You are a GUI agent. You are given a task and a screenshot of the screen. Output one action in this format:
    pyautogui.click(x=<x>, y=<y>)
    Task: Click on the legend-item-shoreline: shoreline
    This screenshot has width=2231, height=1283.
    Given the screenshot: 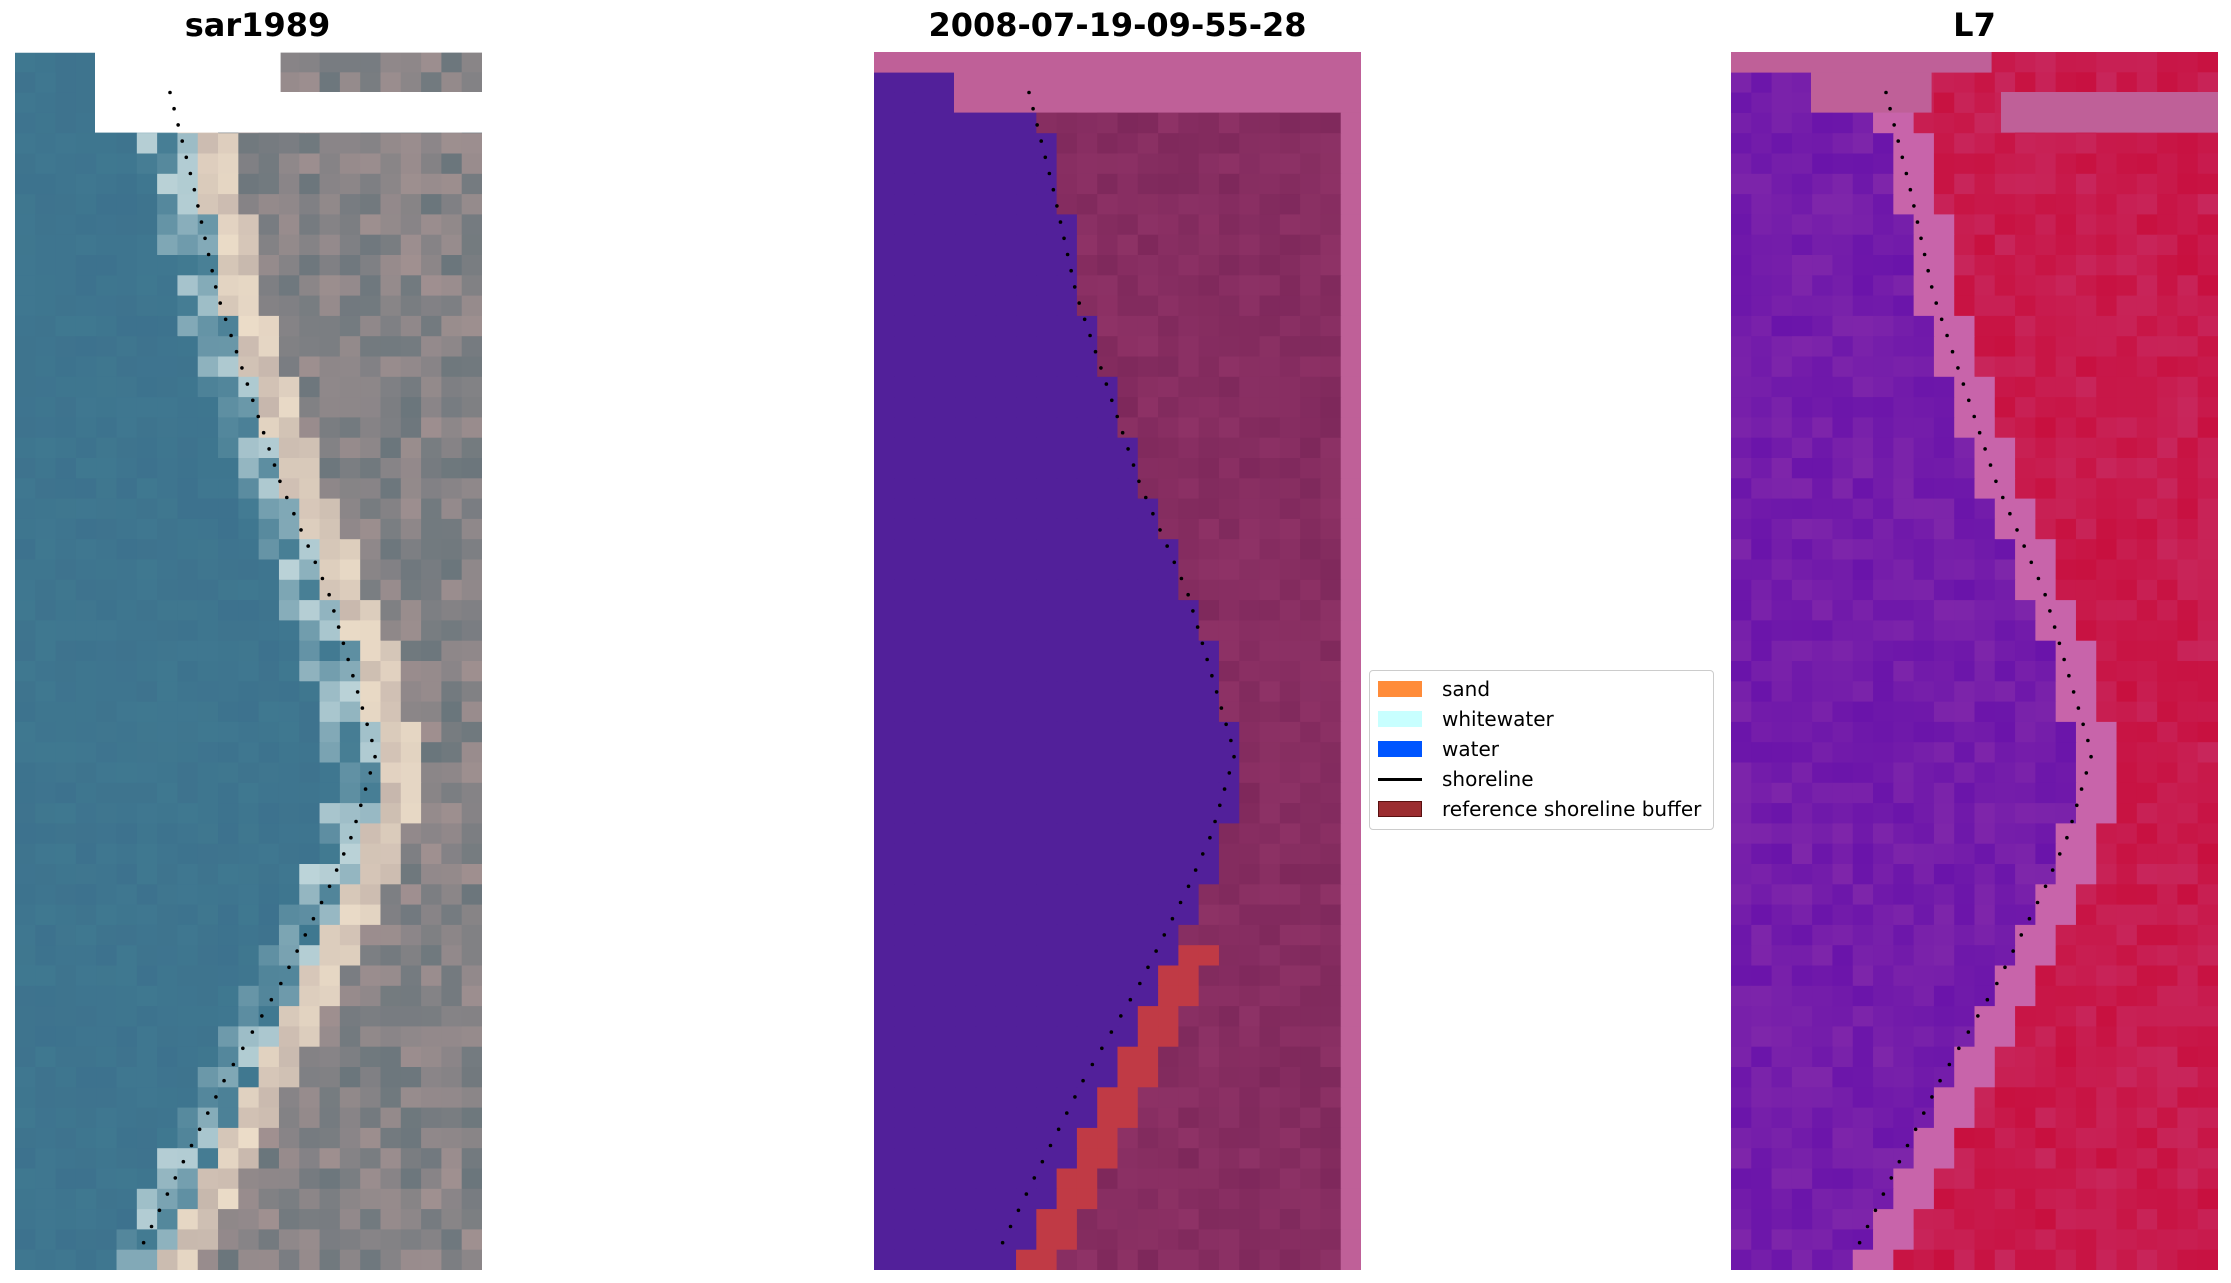 What is the action you would take?
    pyautogui.click(x=1456, y=779)
    